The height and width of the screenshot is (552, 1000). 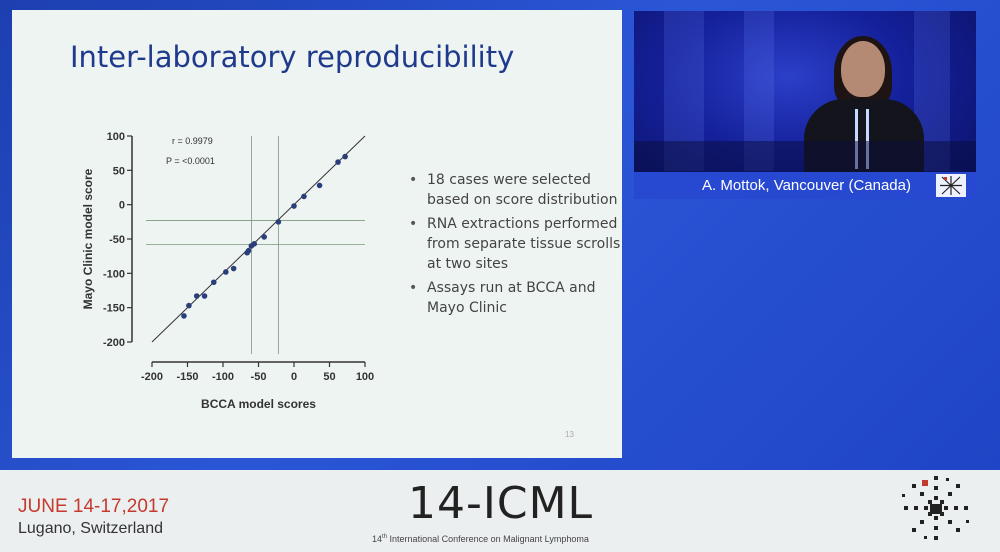 I want to click on conference-location: Lugano, Switzerland, so click(x=90, y=528).